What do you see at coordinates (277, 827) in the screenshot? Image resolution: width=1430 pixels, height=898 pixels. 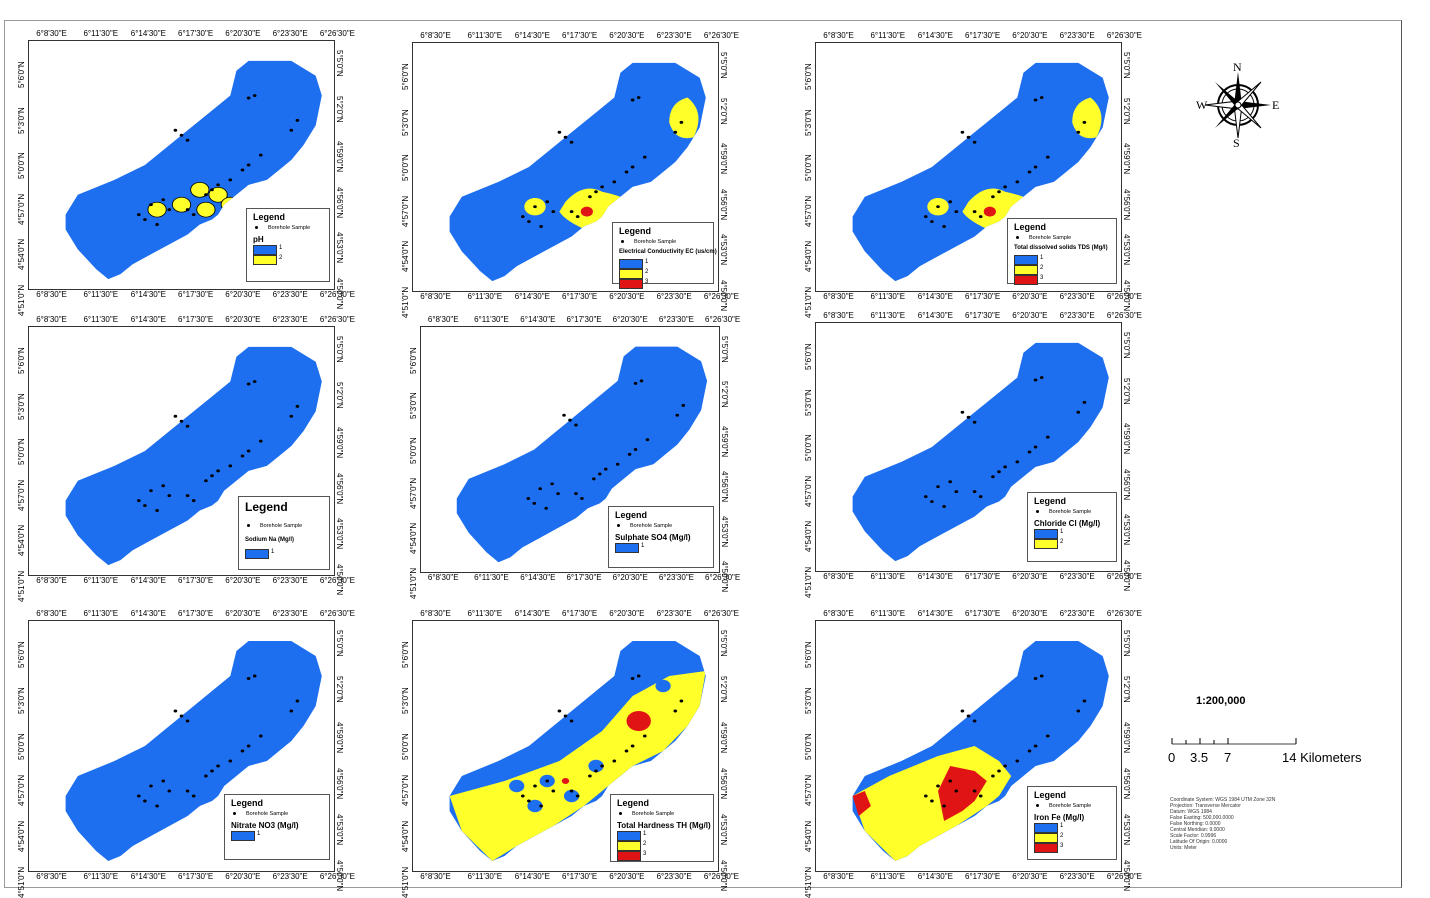 I see `map-legend: Legend Borehole Sample Nitrate NO3 (Mg/l) 1` at bounding box center [277, 827].